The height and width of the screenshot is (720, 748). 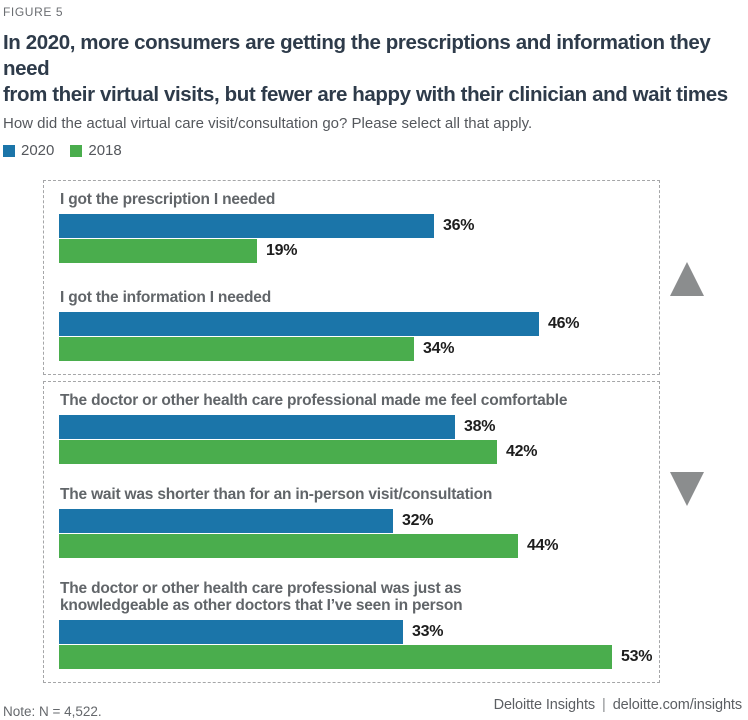 I want to click on increase-triangle-icon, so click(x=687, y=279).